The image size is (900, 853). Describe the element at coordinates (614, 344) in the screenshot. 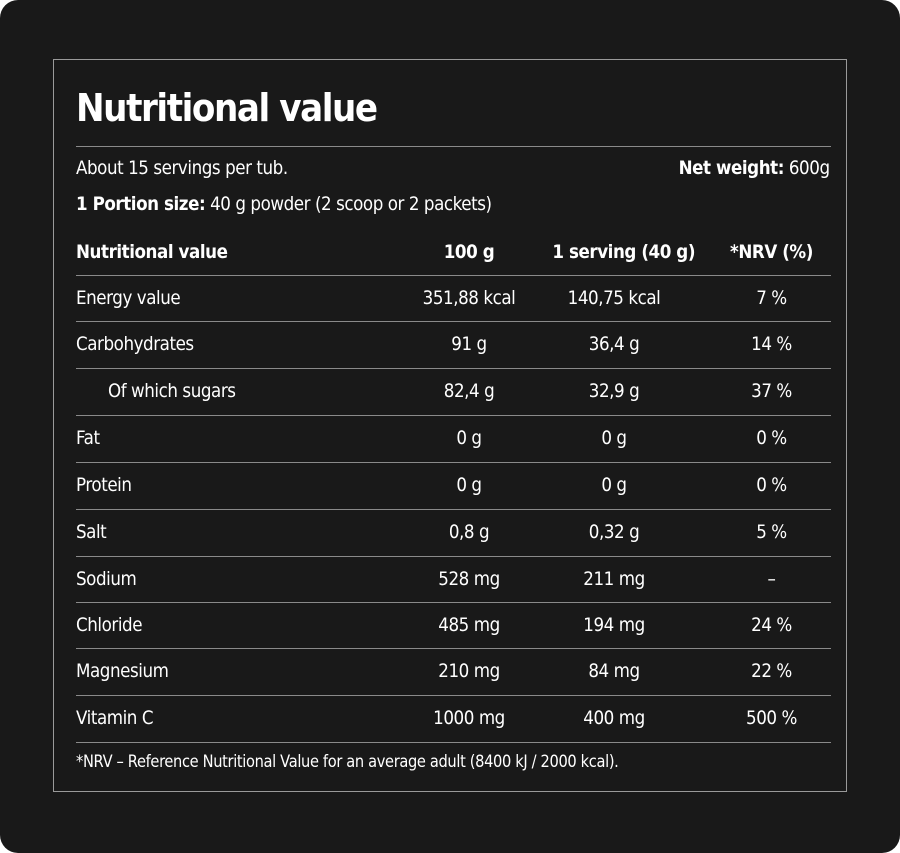

I see `value-per-serving: 36,4 g` at that location.